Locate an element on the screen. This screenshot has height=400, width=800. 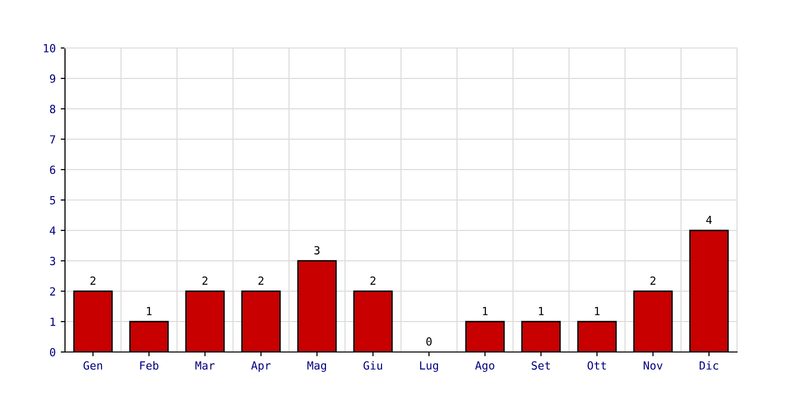
y-tick-label: 6 is located at coordinates (53, 170).